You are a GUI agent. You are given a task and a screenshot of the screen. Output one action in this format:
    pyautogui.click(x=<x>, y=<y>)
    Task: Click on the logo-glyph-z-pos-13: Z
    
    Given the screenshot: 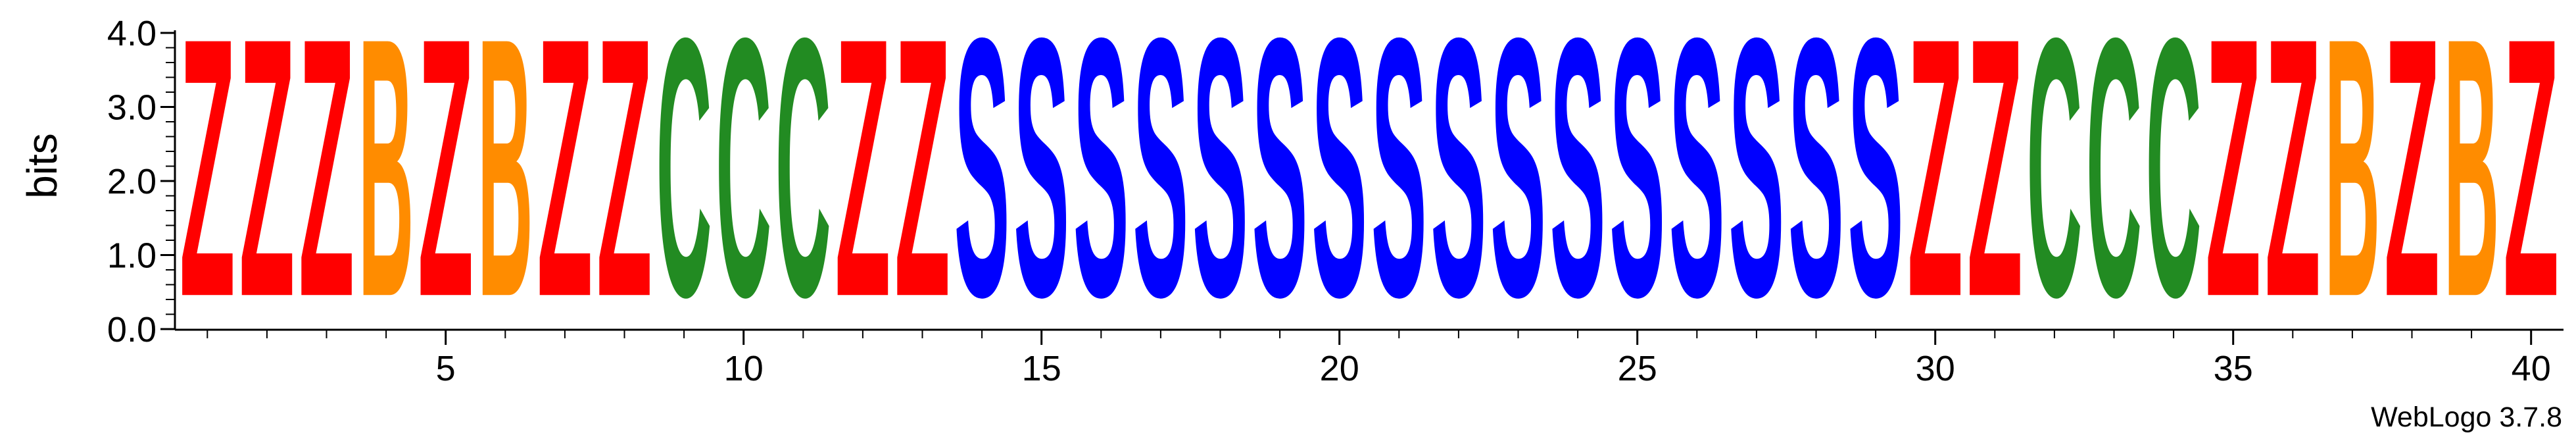 What is the action you would take?
    pyautogui.click(x=922, y=187)
    